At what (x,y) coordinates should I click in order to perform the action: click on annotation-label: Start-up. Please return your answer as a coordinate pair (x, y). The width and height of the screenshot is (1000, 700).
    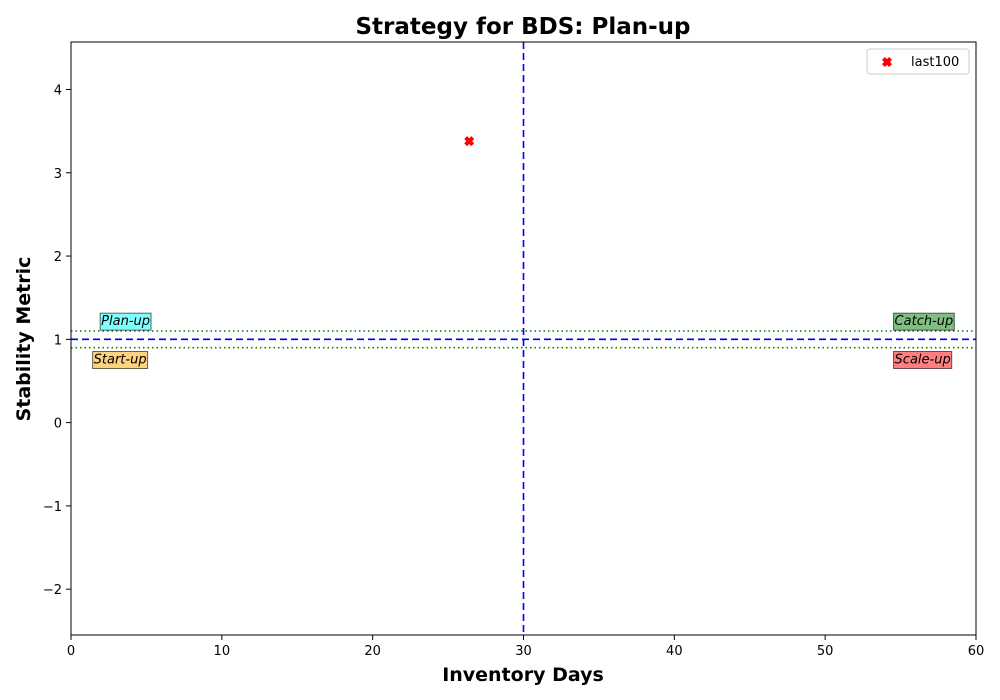
    Looking at the image, I should click on (120, 359).